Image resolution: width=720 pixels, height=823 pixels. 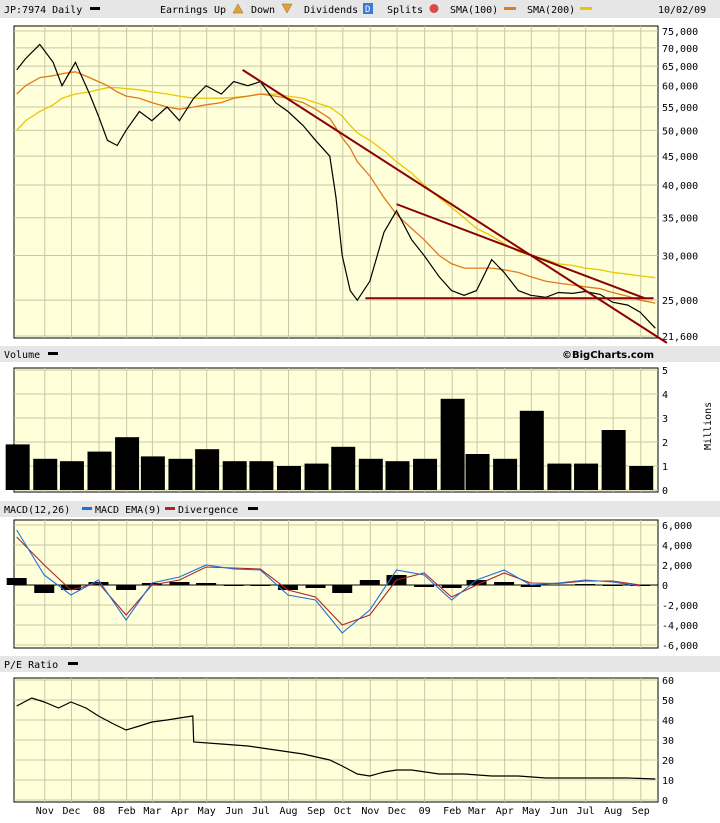 What do you see at coordinates (128, 510) in the screenshot?
I see `macd-ema-label: MACD EMA(9)` at bounding box center [128, 510].